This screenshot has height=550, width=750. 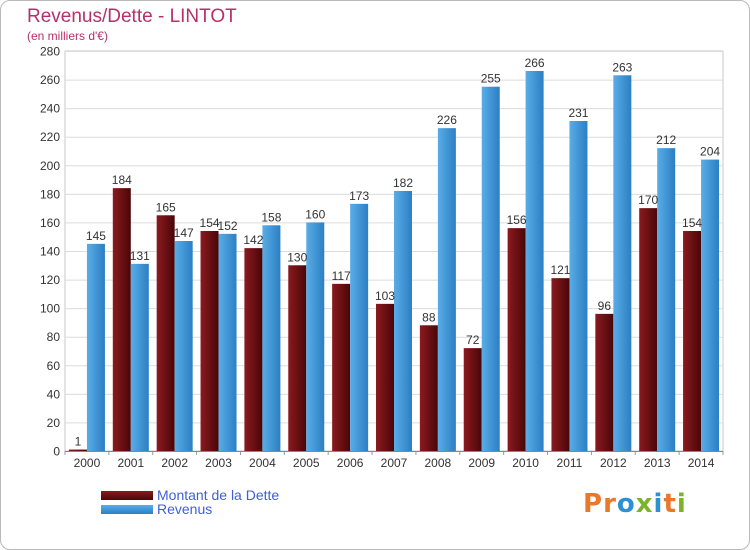 What do you see at coordinates (648, 329) in the screenshot?
I see `bar-dette-2013` at bounding box center [648, 329].